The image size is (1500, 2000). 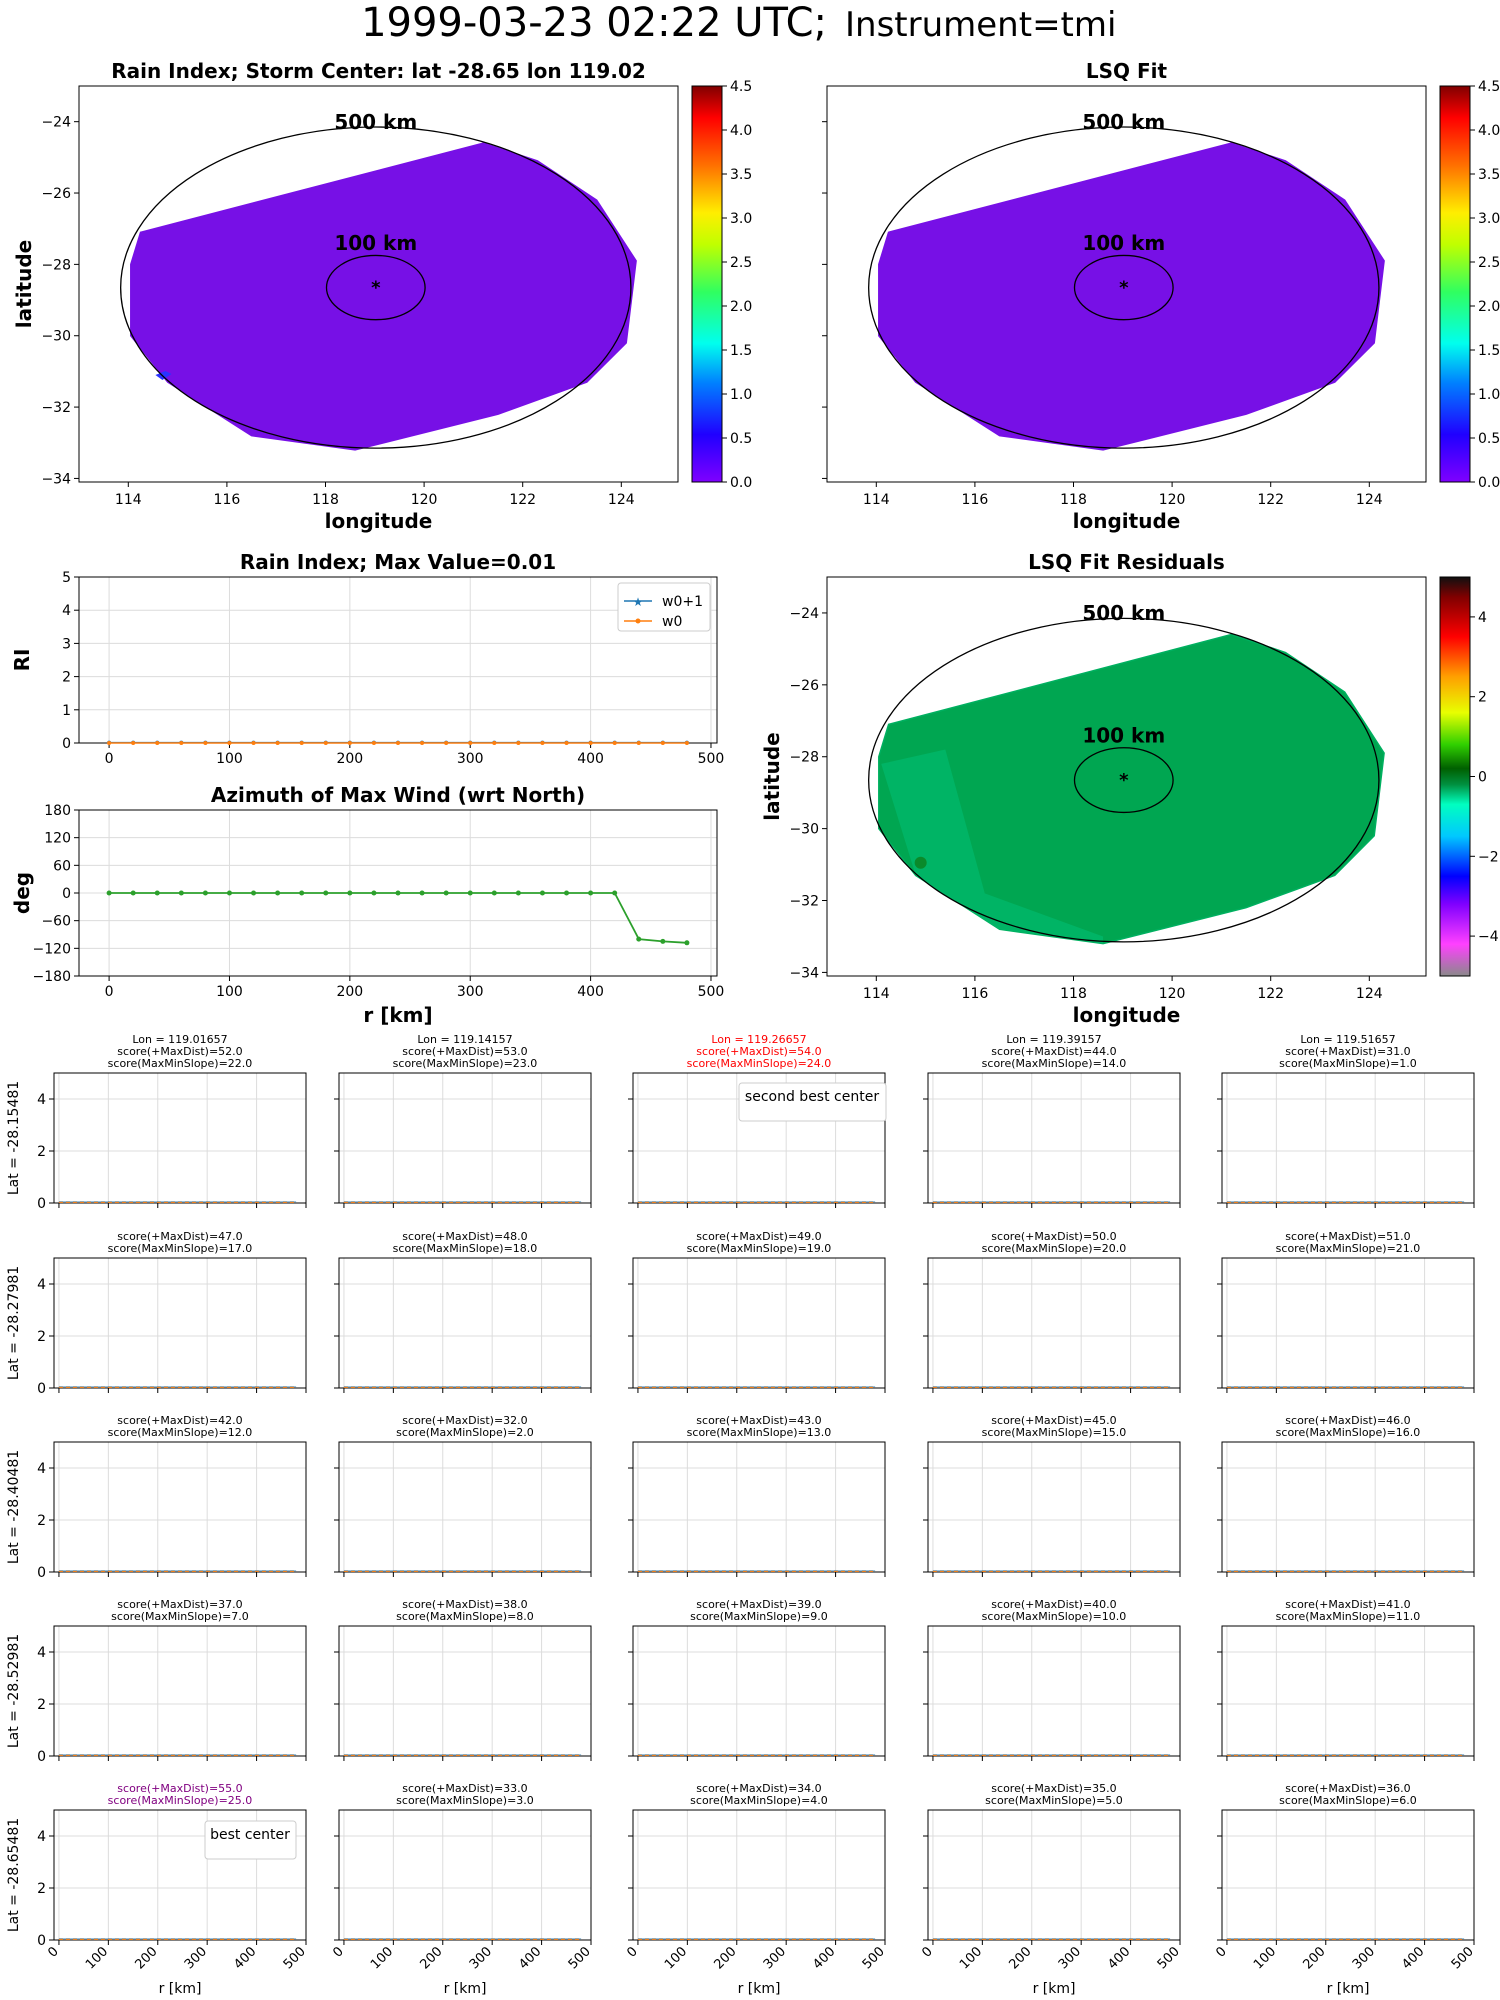 What do you see at coordinates (41, 1469) in the screenshot?
I see `grid-ytick-label: 4` at bounding box center [41, 1469].